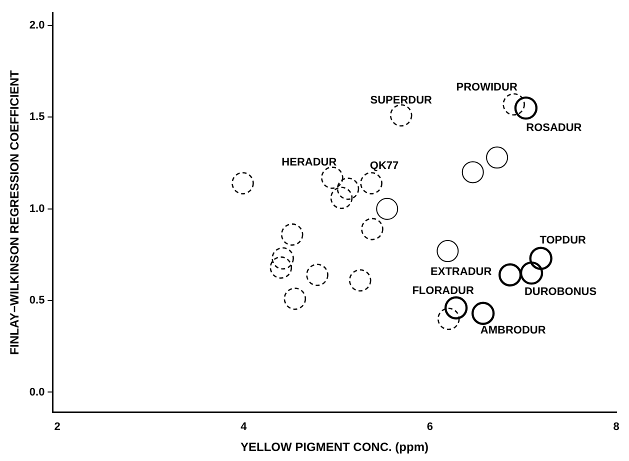 The image size is (629, 461). What do you see at coordinates (430, 427) in the screenshot?
I see `x-tick-label: 6` at bounding box center [430, 427].